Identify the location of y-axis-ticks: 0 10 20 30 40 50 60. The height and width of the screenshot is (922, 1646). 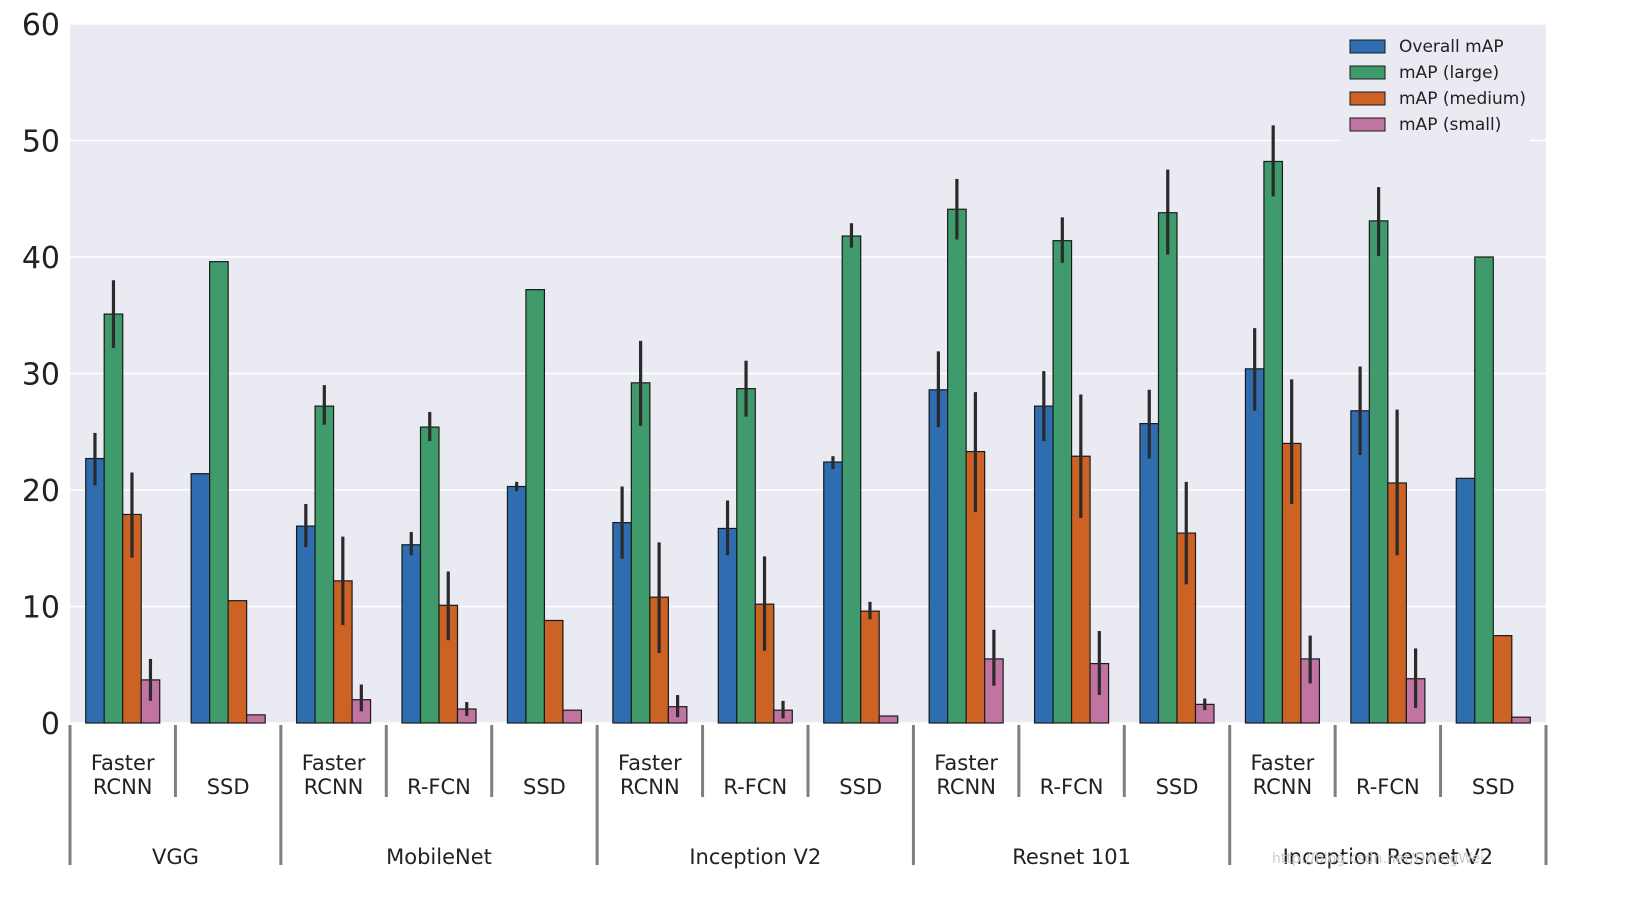
(41, 375).